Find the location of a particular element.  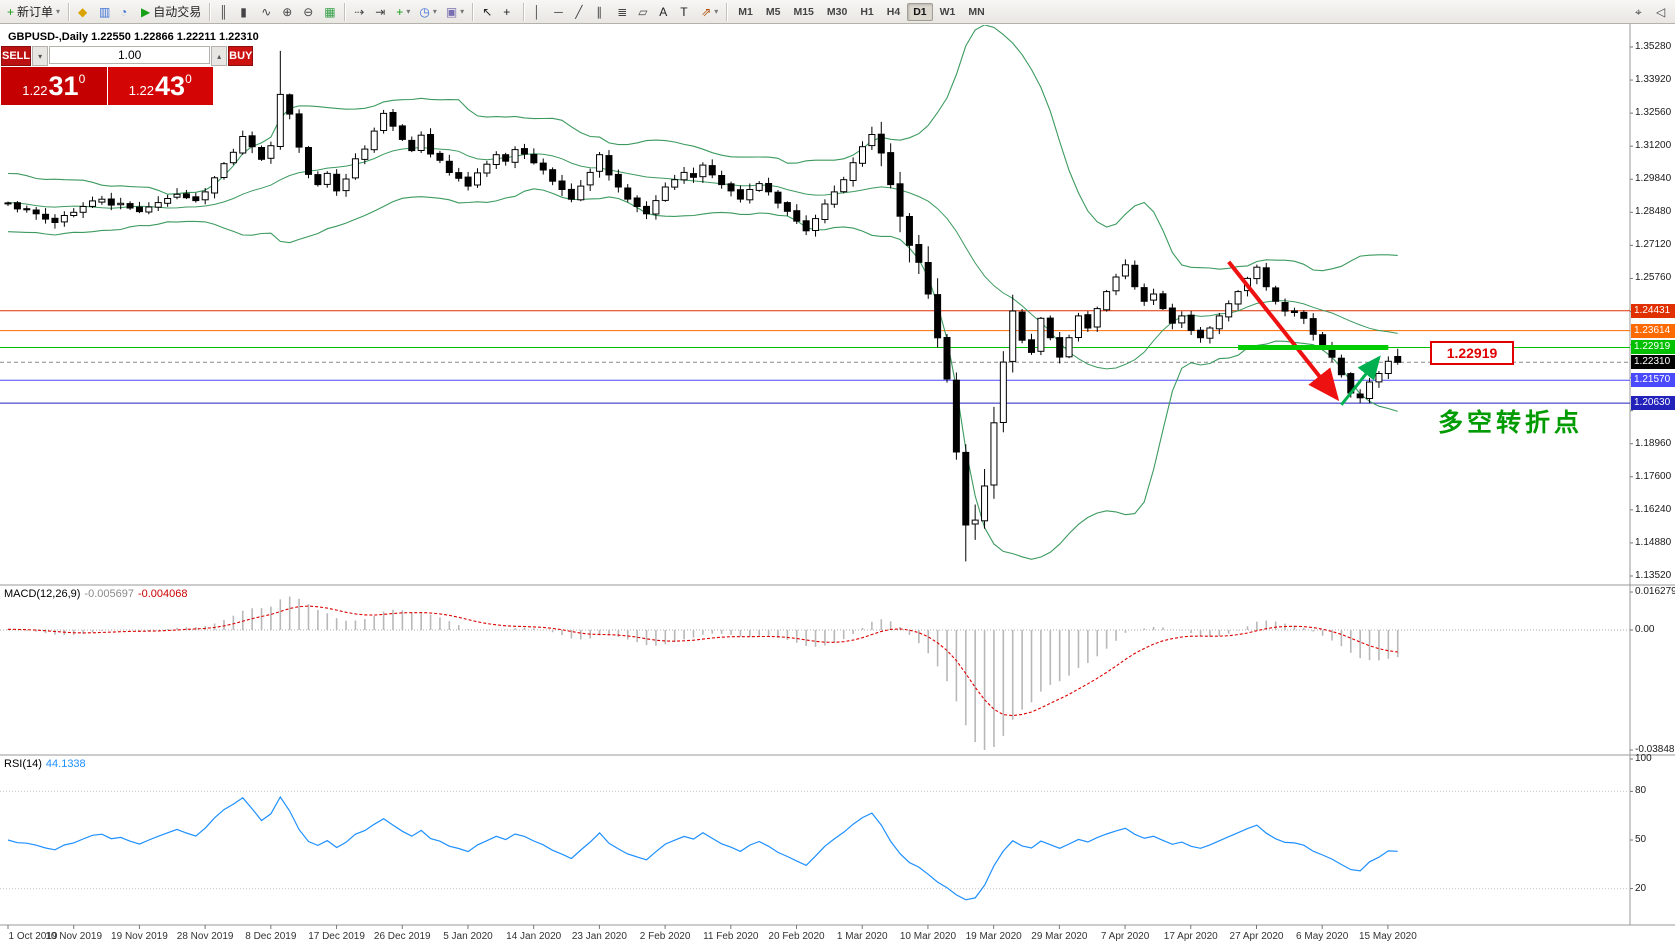

sound-icon: ◁ is located at coordinates (1661, 11).